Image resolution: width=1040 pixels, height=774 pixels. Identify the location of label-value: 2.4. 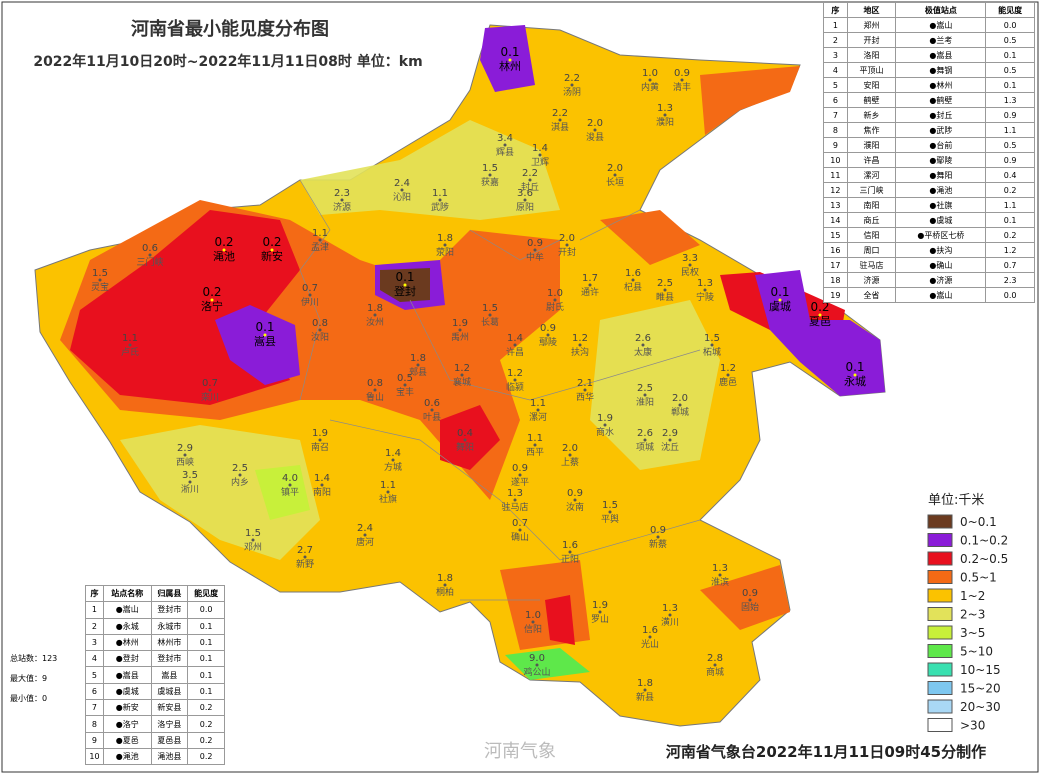
(402, 183).